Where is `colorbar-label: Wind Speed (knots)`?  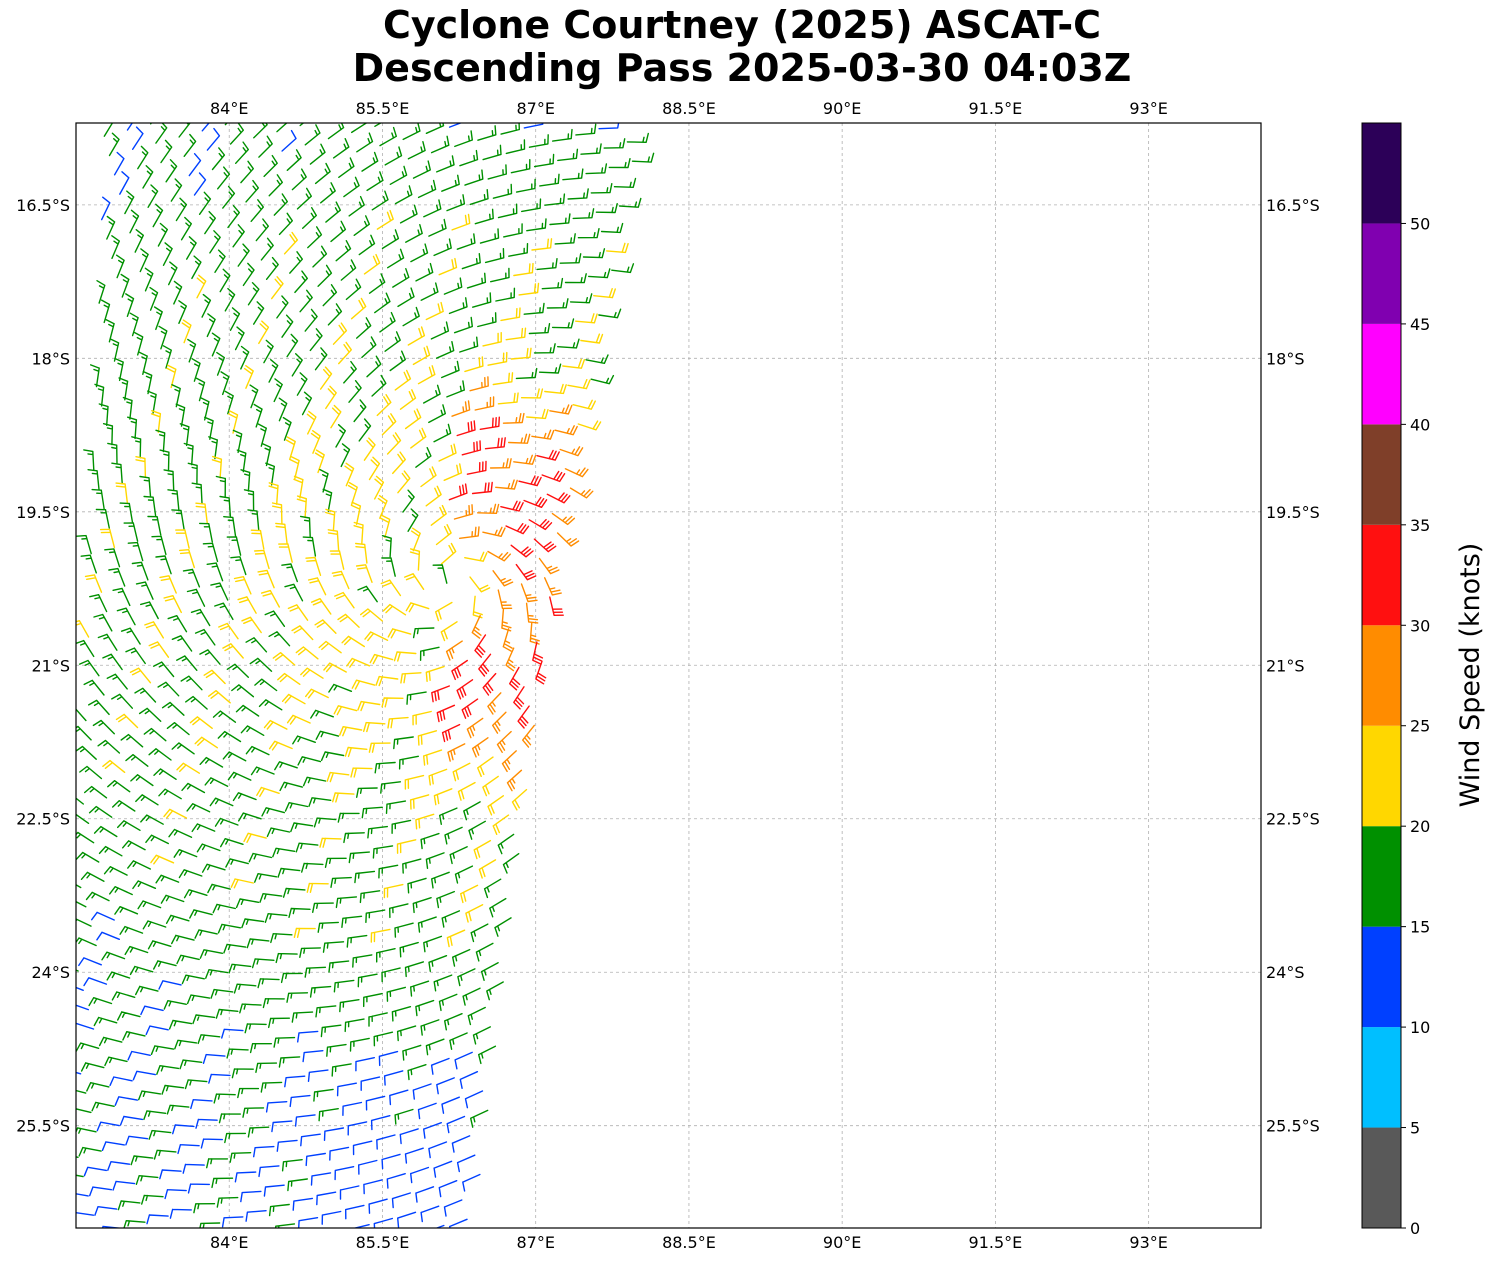 colorbar-label: Wind Speed (knots) is located at coordinates (1470, 675).